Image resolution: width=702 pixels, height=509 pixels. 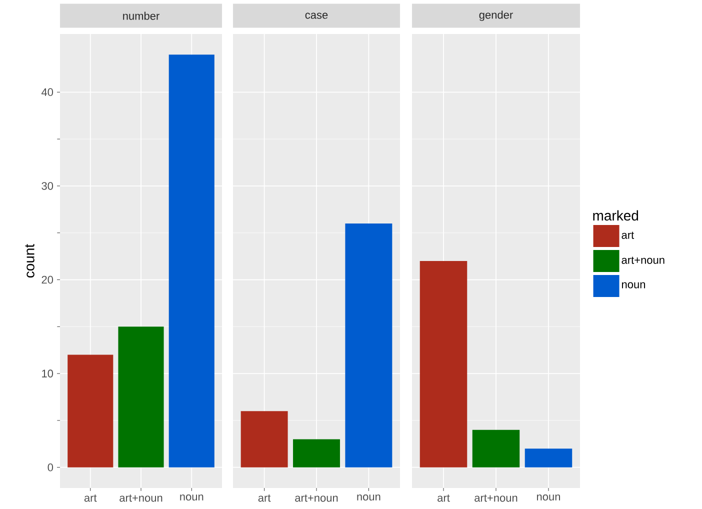 I want to click on legend-title: marked, so click(x=615, y=215).